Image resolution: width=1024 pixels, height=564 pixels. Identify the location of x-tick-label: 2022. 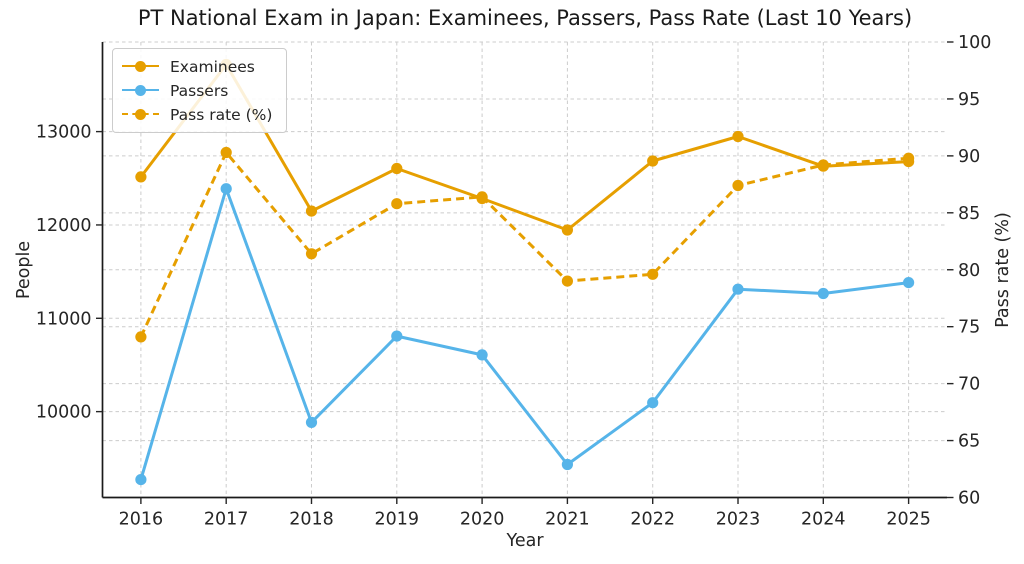
(652, 520).